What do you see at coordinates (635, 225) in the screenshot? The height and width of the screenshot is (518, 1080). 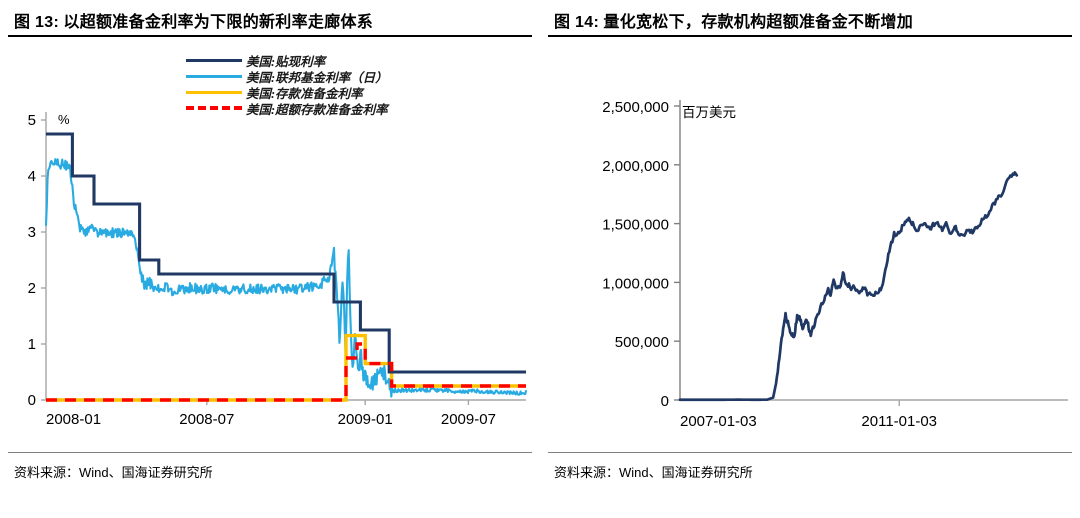 I see `svg-text: 1,500,000` at bounding box center [635, 225].